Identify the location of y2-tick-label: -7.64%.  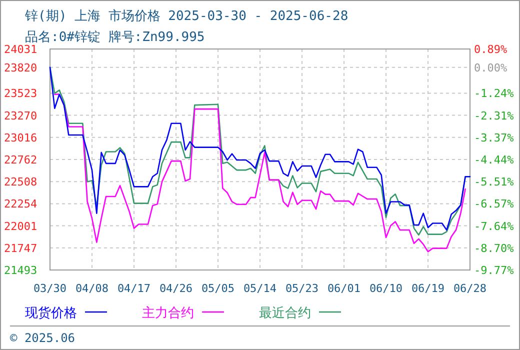
(494, 226).